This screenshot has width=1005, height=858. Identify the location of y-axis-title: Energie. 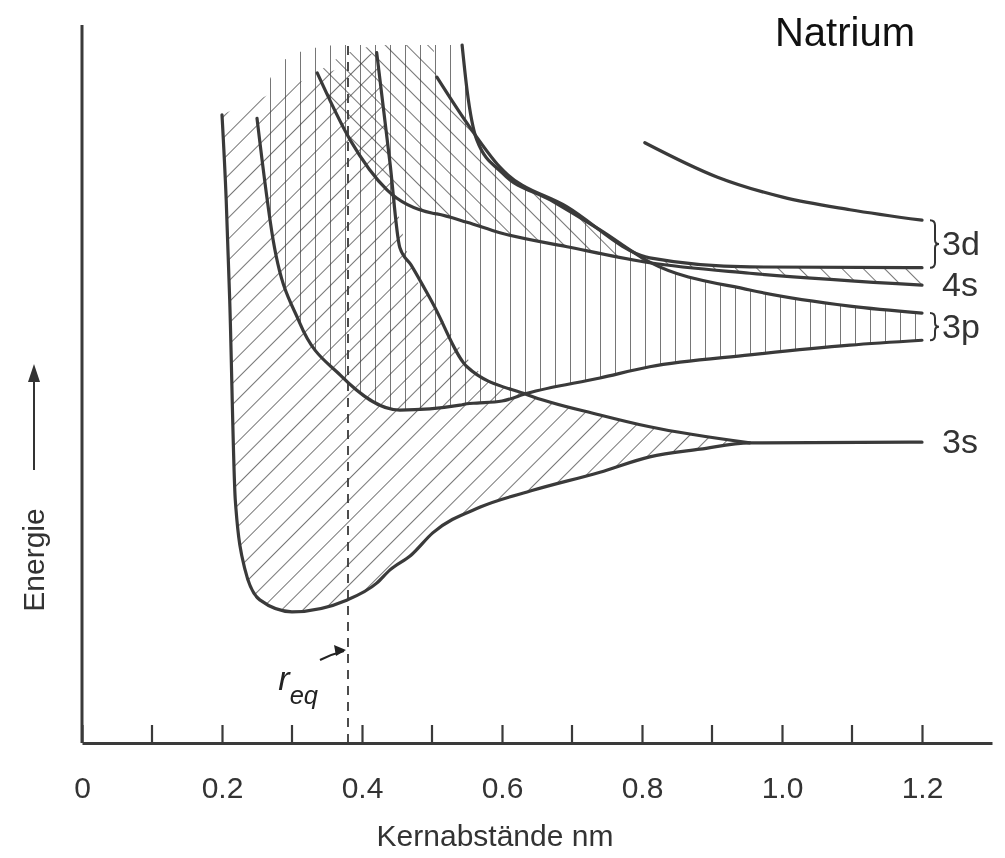
(33, 560).